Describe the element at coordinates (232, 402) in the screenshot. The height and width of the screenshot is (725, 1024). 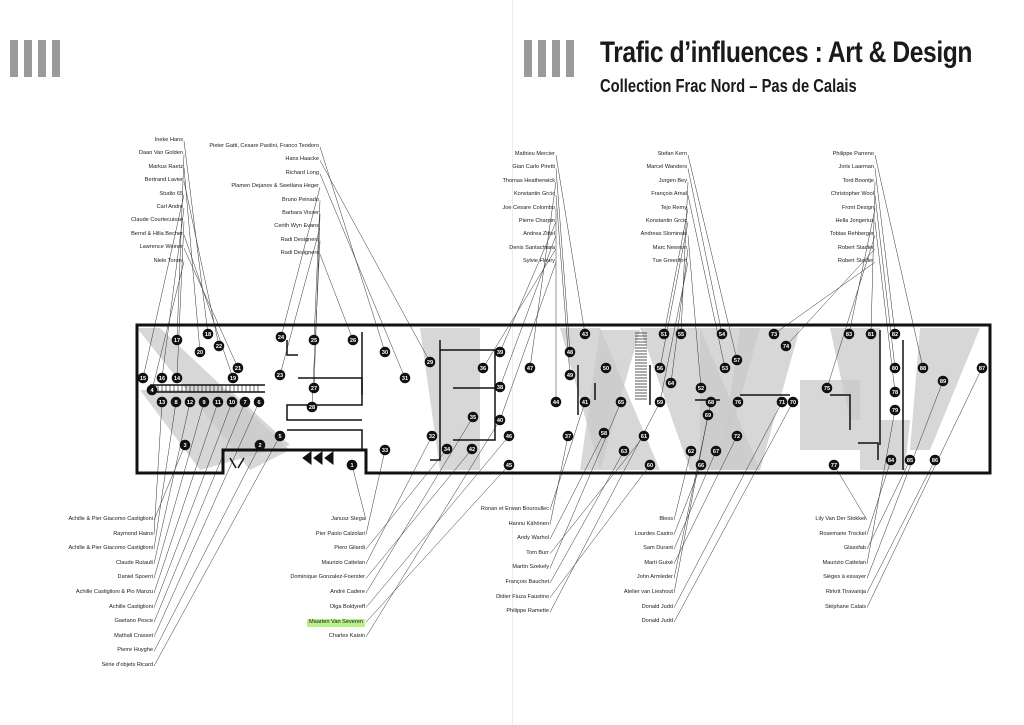
I see `room-marker-10: 10` at that location.